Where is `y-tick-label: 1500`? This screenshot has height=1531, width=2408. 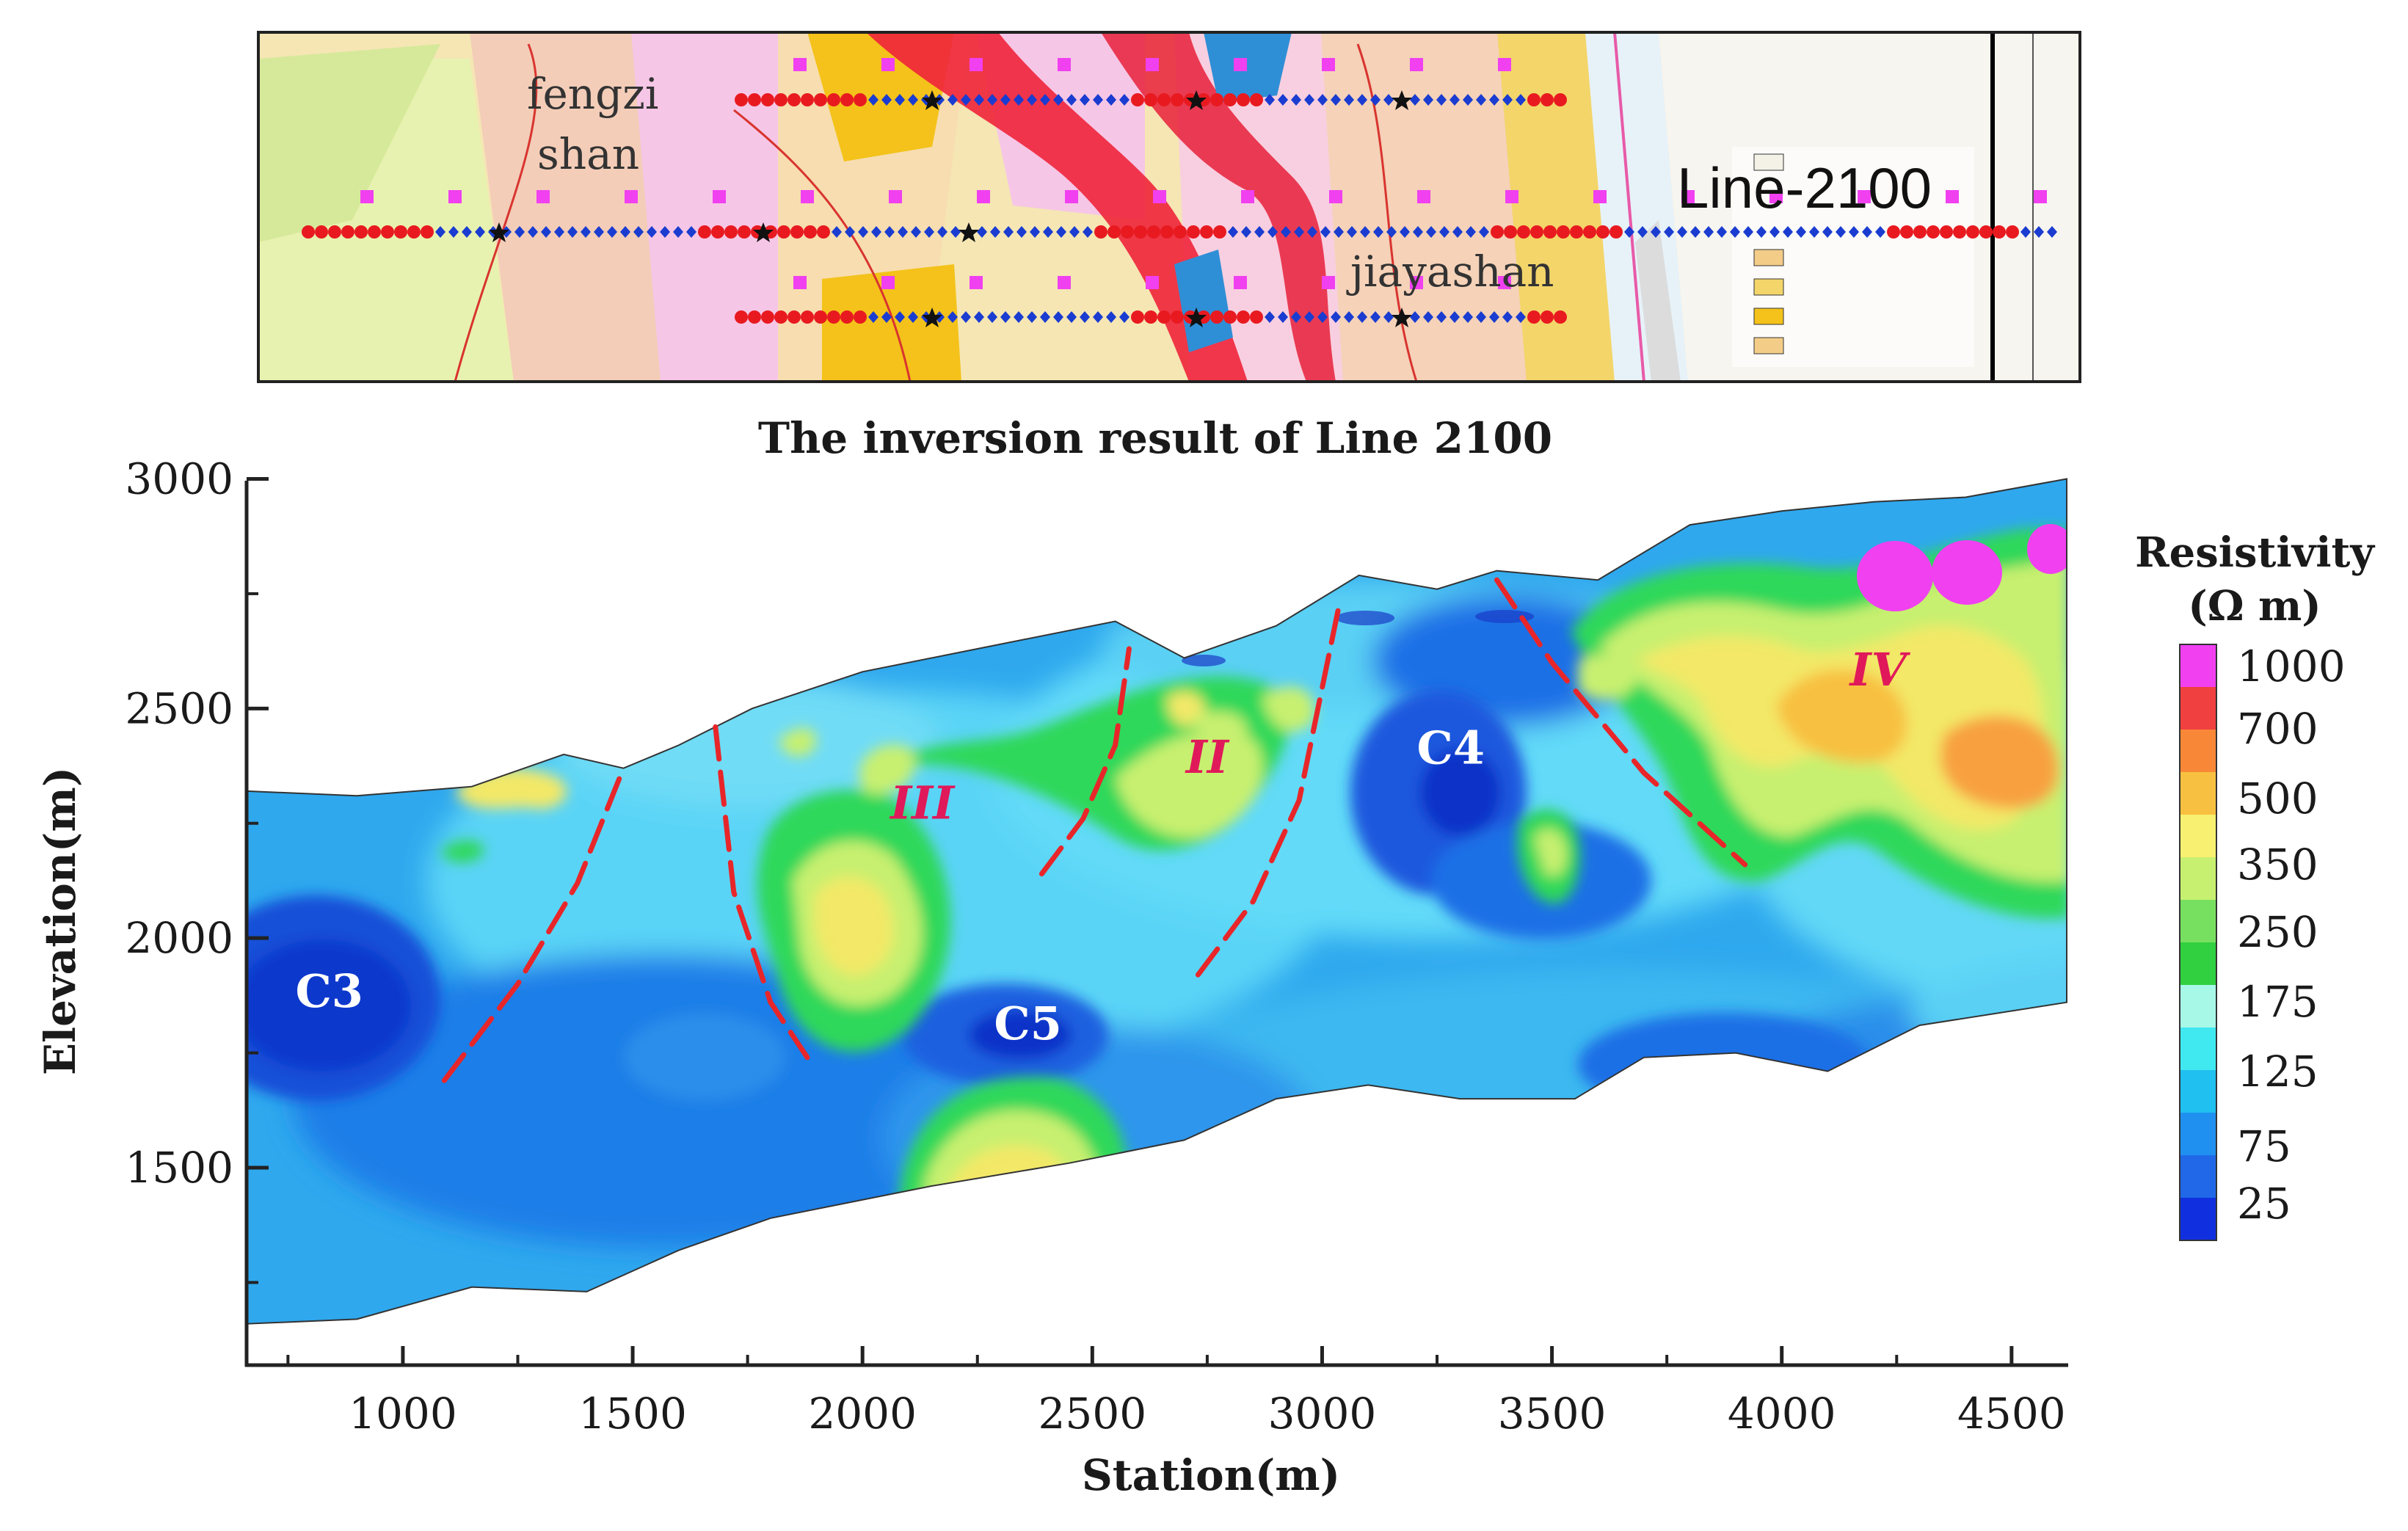
y-tick-label: 1500 is located at coordinates (179, 1168).